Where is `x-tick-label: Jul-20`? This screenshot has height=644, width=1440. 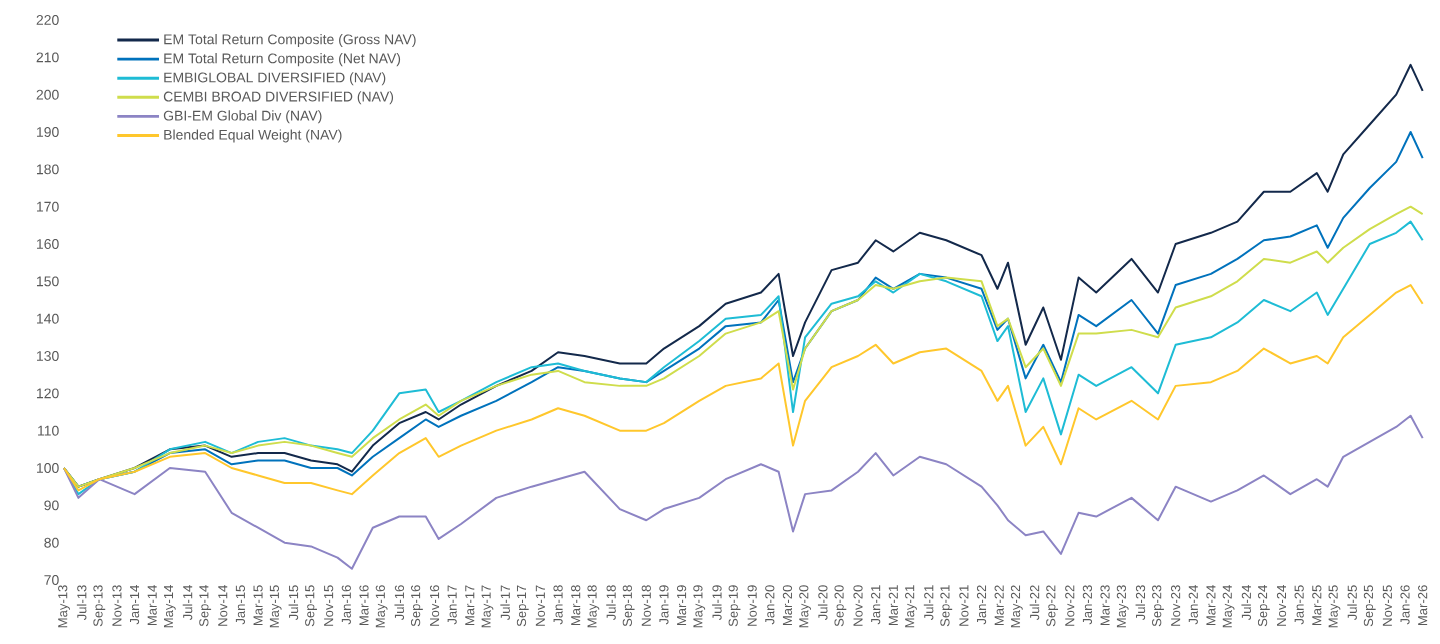
x-tick-label: Jul-20 is located at coordinates (822, 603).